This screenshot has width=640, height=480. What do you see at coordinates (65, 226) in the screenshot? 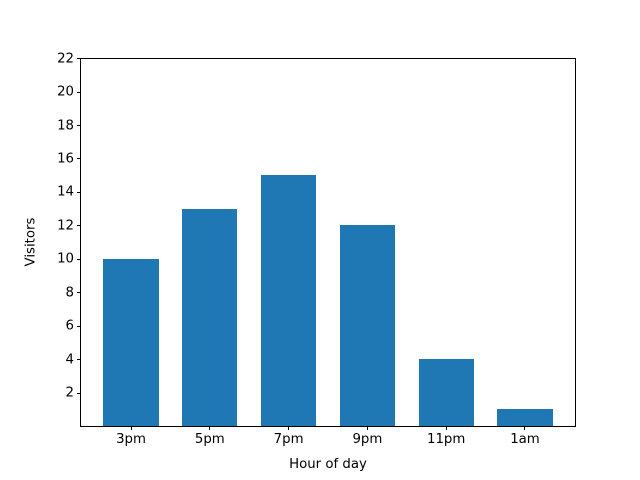
I see `y-tick-label: 12` at bounding box center [65, 226].